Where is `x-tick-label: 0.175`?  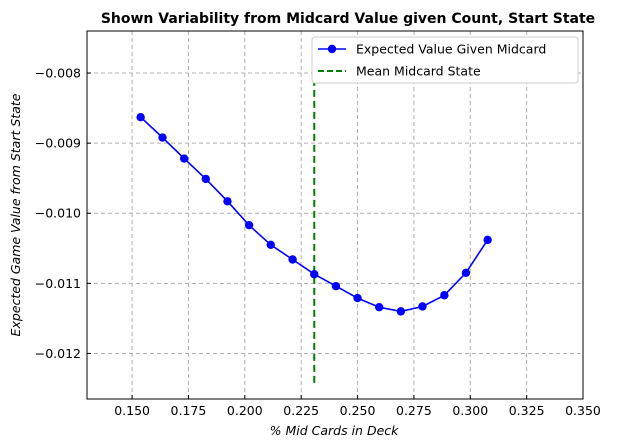
x-tick-label: 0.175 is located at coordinates (189, 410).